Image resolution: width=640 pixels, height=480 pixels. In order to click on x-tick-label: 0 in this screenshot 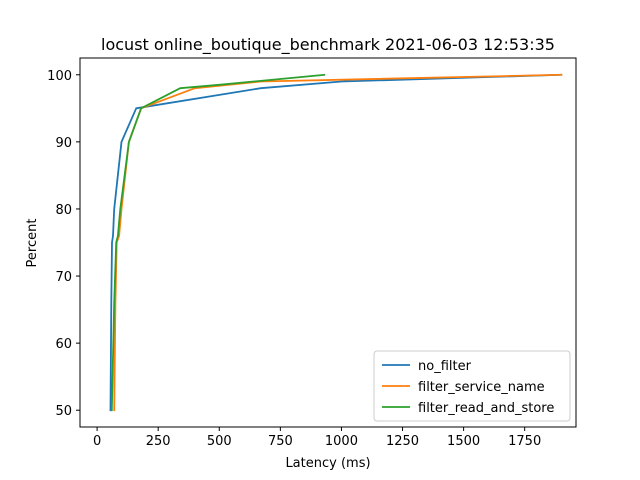, I will do `click(97, 441)`.